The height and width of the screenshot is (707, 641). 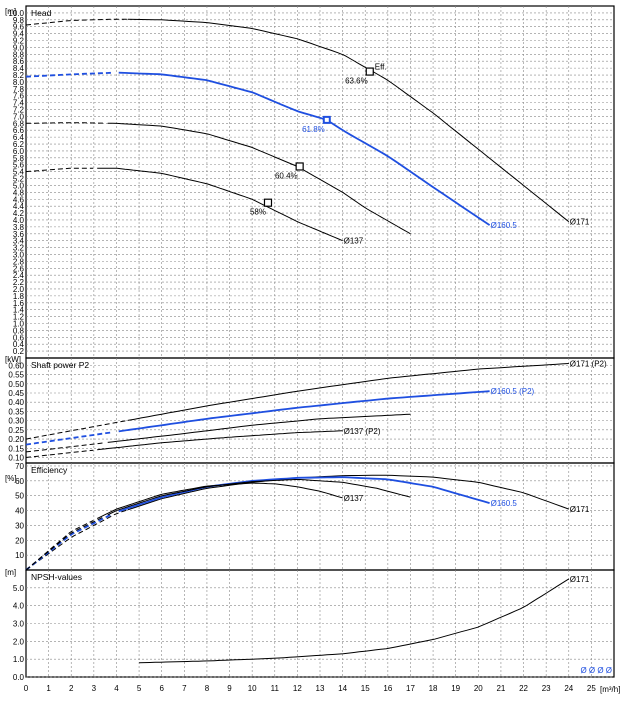 I want to click on y-tick-label: 0.30, so click(x=16, y=421).